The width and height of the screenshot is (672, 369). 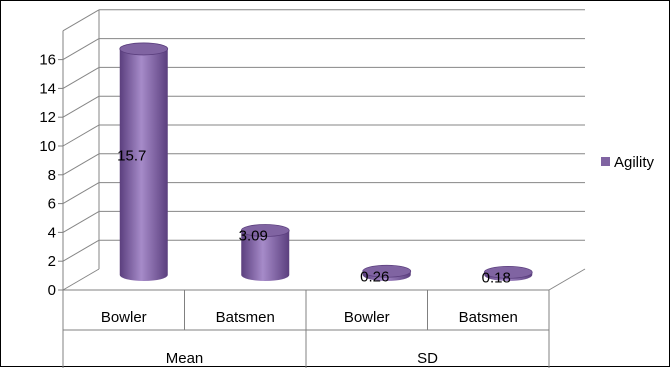 I want to click on legend: Agility, so click(x=628, y=162).